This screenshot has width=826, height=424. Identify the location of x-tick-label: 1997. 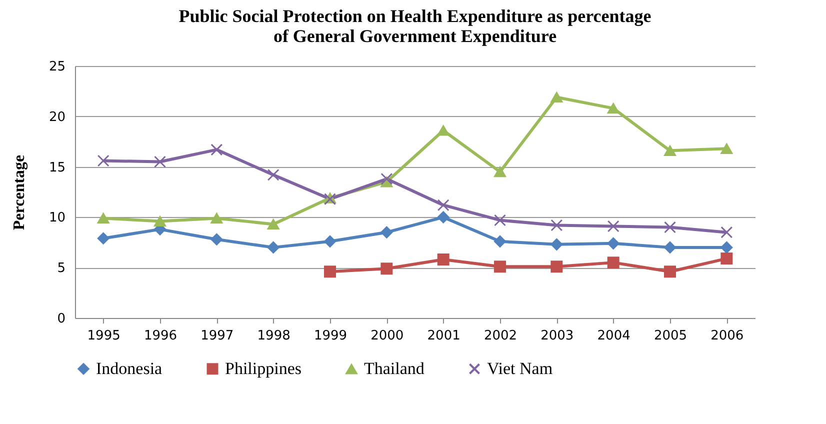
(217, 336).